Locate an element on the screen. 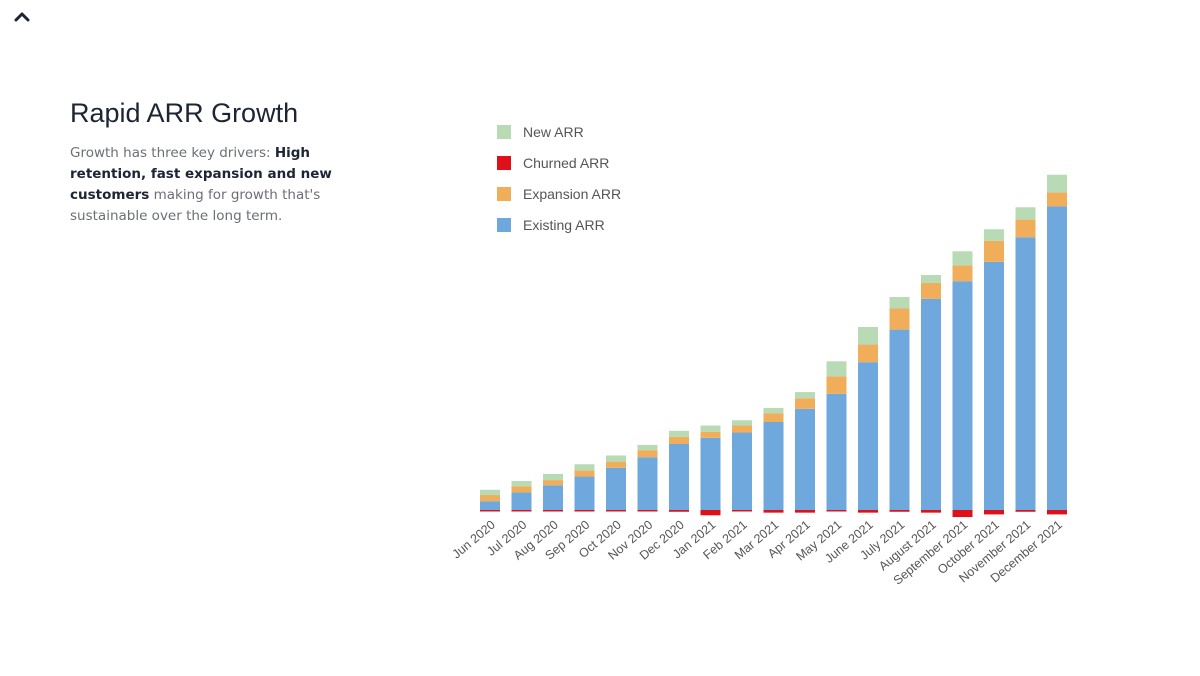  legend-label: Churned ARR is located at coordinates (566, 162).